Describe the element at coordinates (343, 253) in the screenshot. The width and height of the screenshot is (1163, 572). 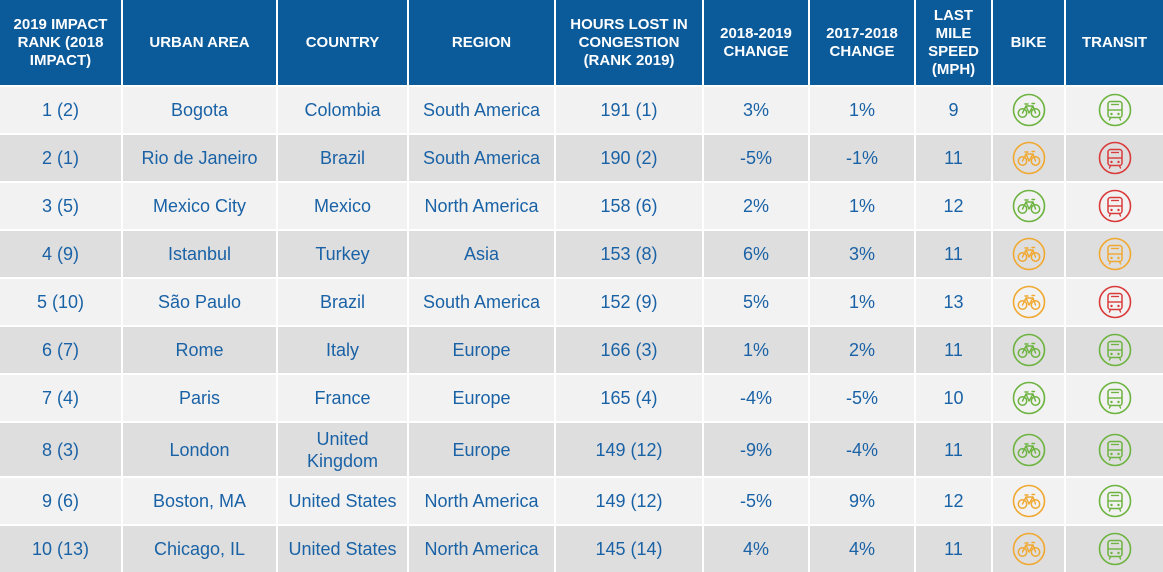
I see `country-cell: Turkey` at that location.